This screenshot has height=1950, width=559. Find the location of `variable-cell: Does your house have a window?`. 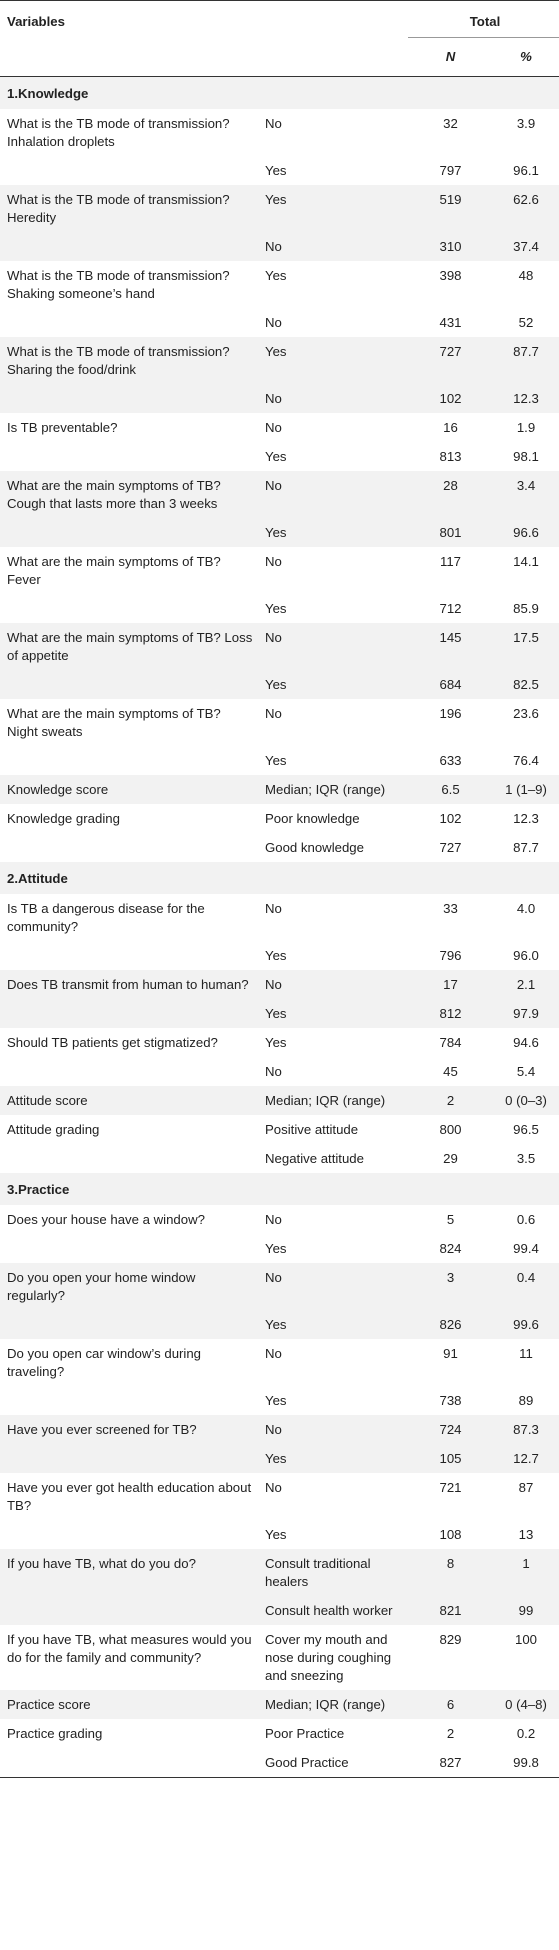

variable-cell: Does your house have a window? is located at coordinates (106, 1219).